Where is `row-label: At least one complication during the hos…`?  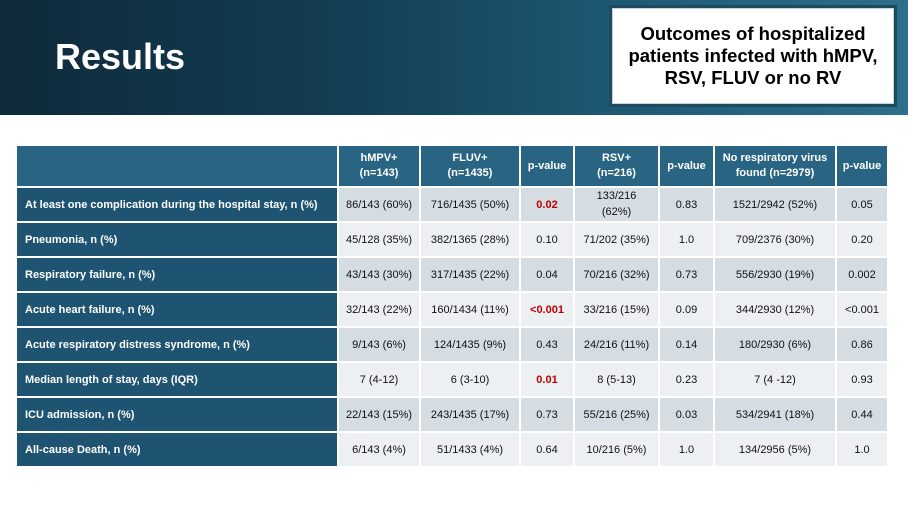
row-label: At least one complication during the hos… is located at coordinates (177, 204).